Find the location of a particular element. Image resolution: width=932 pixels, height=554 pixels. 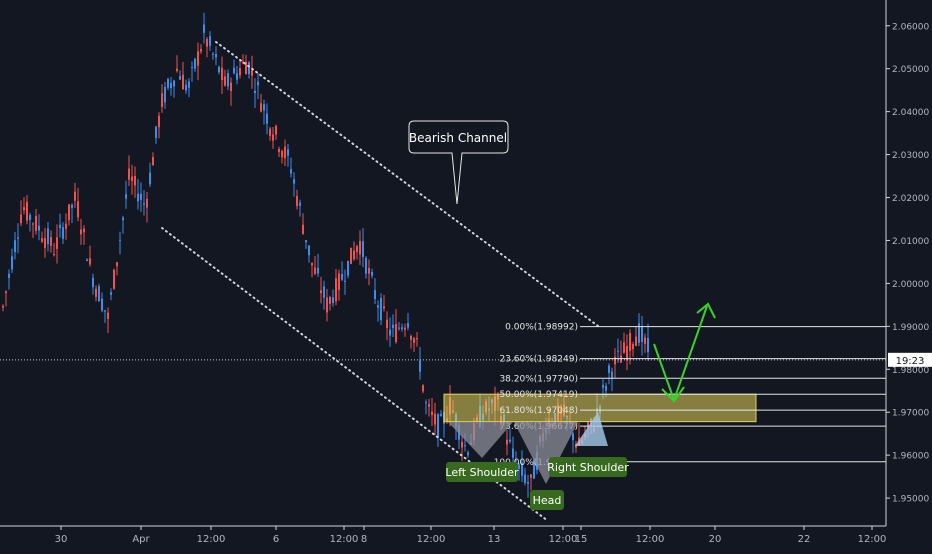

x-tick-label: Apr is located at coordinates (141, 539).